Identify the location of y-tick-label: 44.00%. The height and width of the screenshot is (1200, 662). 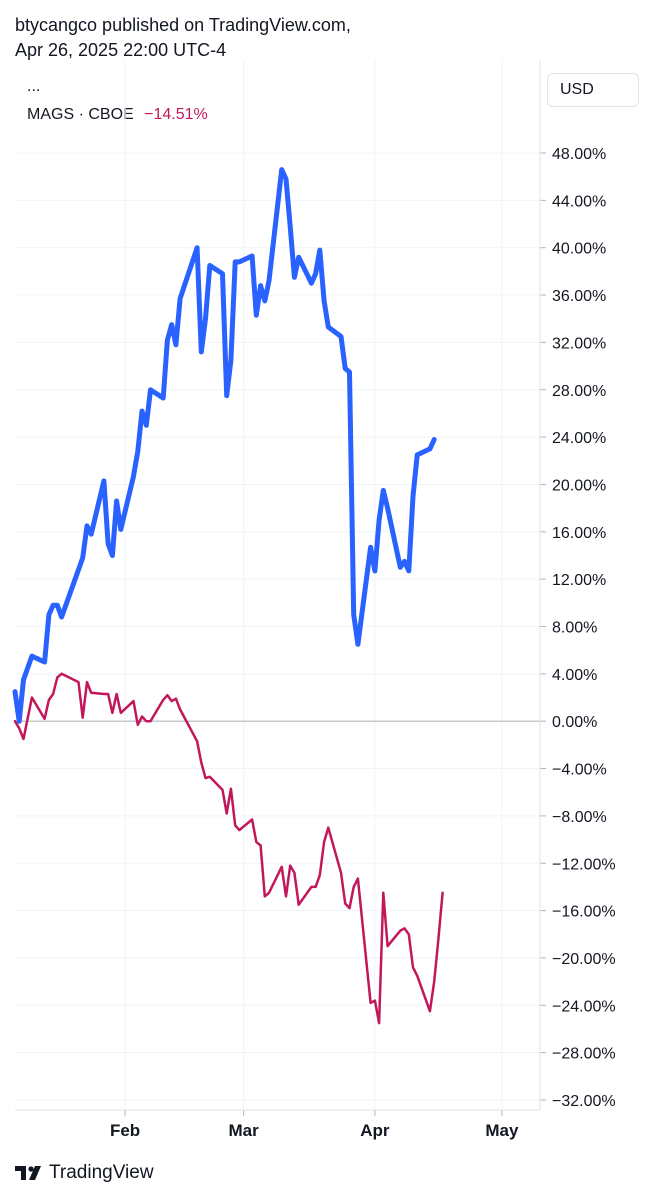
(579, 201).